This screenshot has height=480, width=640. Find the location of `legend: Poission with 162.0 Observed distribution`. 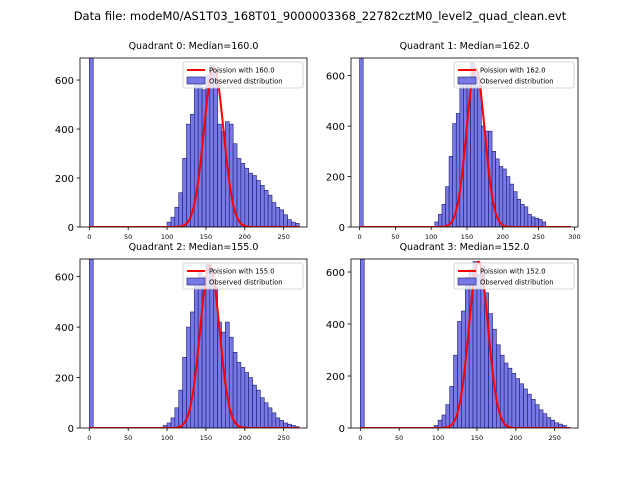

legend: Poission with 162.0 Observed distribution is located at coordinates (514, 75).